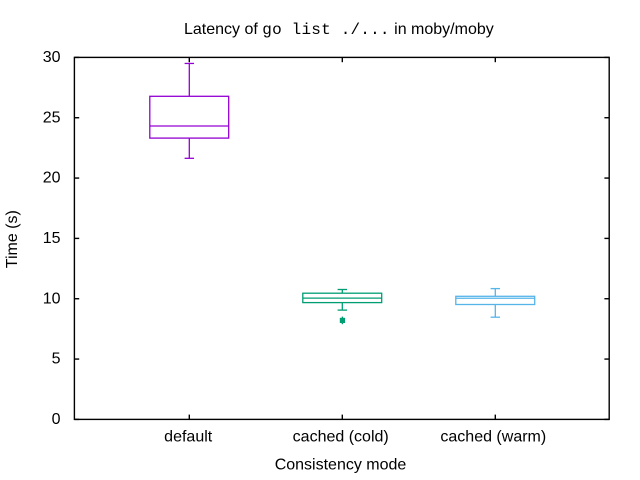 The width and height of the screenshot is (640, 480). Describe the element at coordinates (56, 359) in the screenshot. I see `svg-text: 5` at that location.